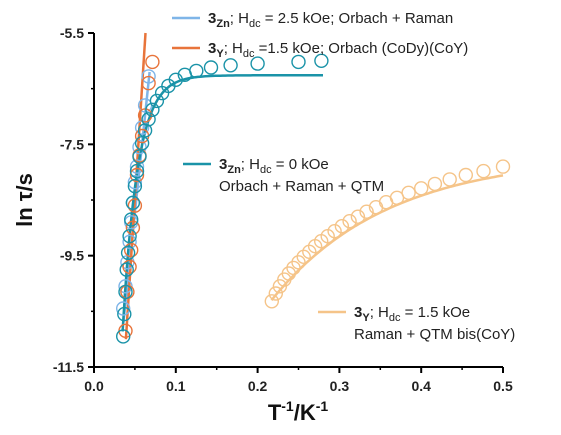 The height and width of the screenshot is (435, 561). I want to click on x-axis-title: T-1/K-1, so click(298, 411).